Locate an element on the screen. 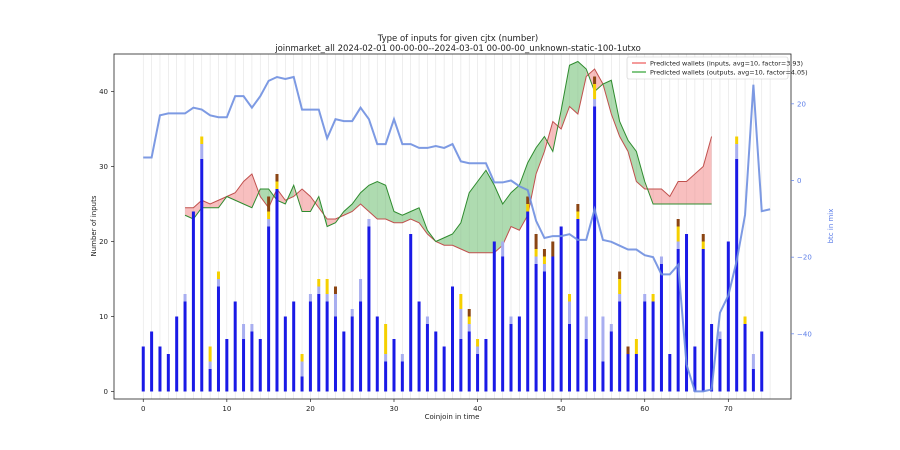 The image size is (900, 450). x-tick-label: 60 is located at coordinates (644, 409).